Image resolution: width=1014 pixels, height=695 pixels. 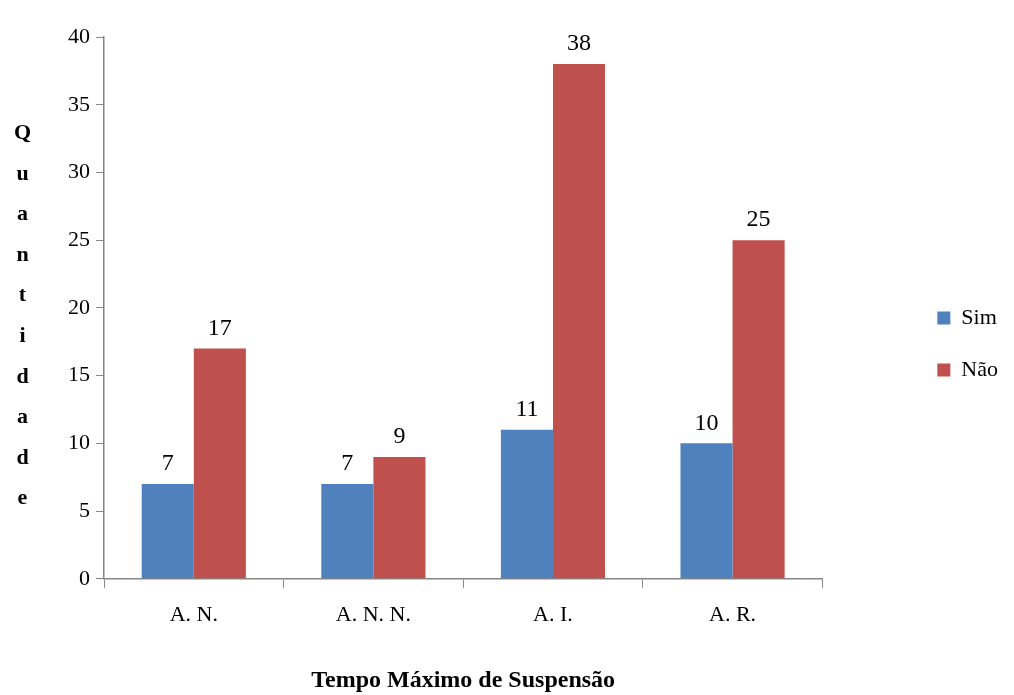 What do you see at coordinates (399, 435) in the screenshot?
I see `data-label: 9` at bounding box center [399, 435].